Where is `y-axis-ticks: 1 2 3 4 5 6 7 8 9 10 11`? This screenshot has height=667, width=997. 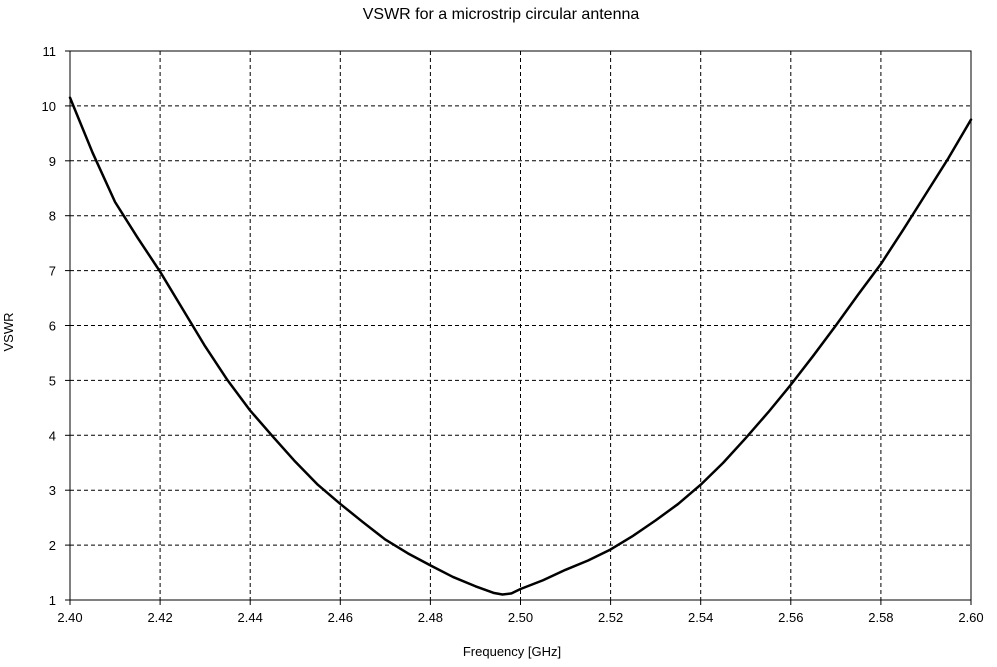 y-axis-ticks: 1 2 3 4 5 6 7 8 9 10 11 is located at coordinates (56, 326).